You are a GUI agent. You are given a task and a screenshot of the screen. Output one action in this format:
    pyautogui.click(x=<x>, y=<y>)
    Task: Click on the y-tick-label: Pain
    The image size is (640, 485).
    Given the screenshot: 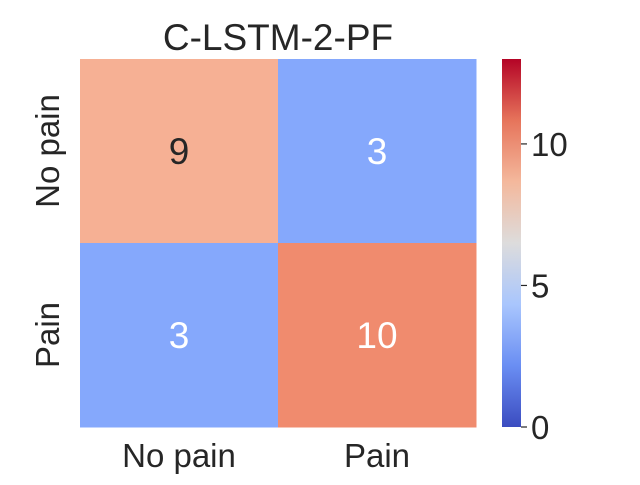 What is the action you would take?
    pyautogui.click(x=47, y=335)
    